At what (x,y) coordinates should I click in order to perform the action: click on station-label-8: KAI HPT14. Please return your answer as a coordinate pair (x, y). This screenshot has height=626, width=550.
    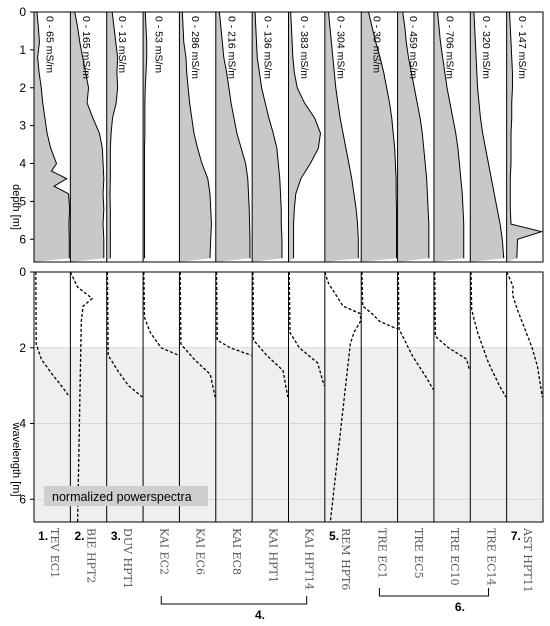
    Looking at the image, I should click on (309, 559).